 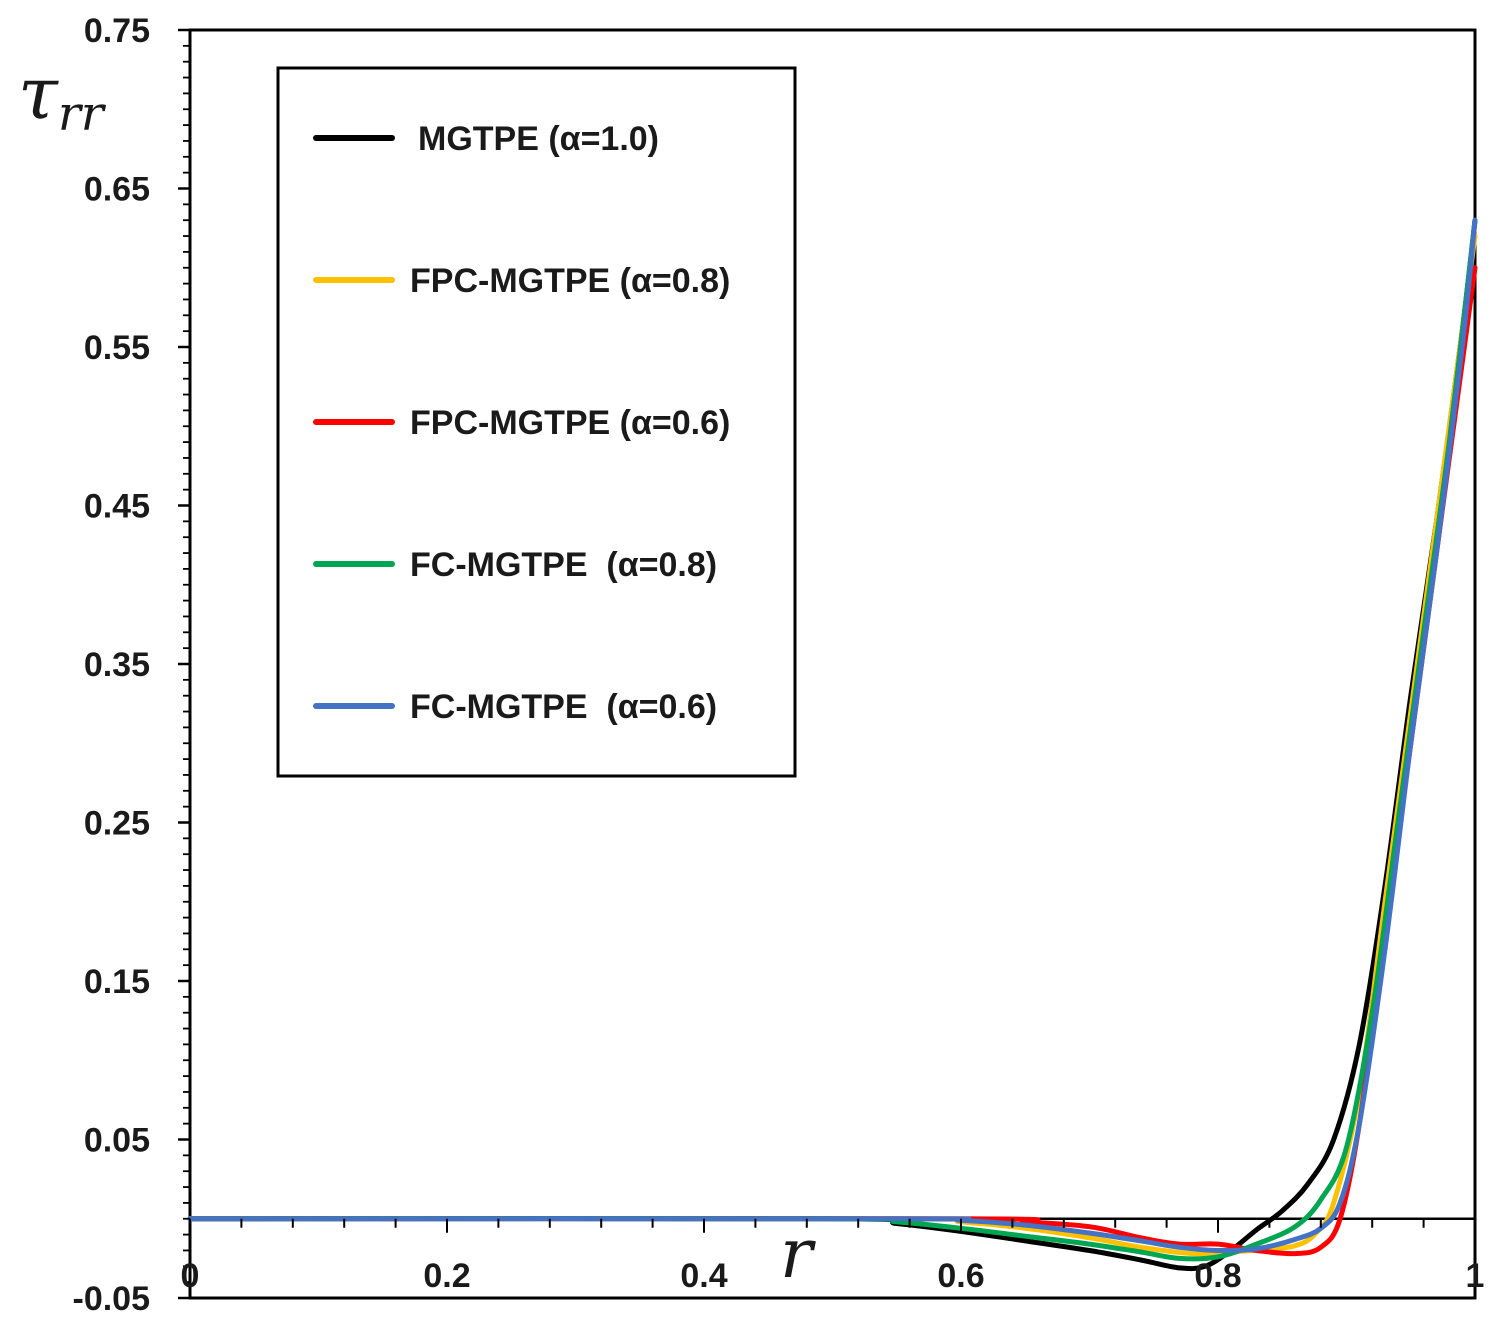 I want to click on x-tick-label: 0.4, so click(x=703, y=1276).